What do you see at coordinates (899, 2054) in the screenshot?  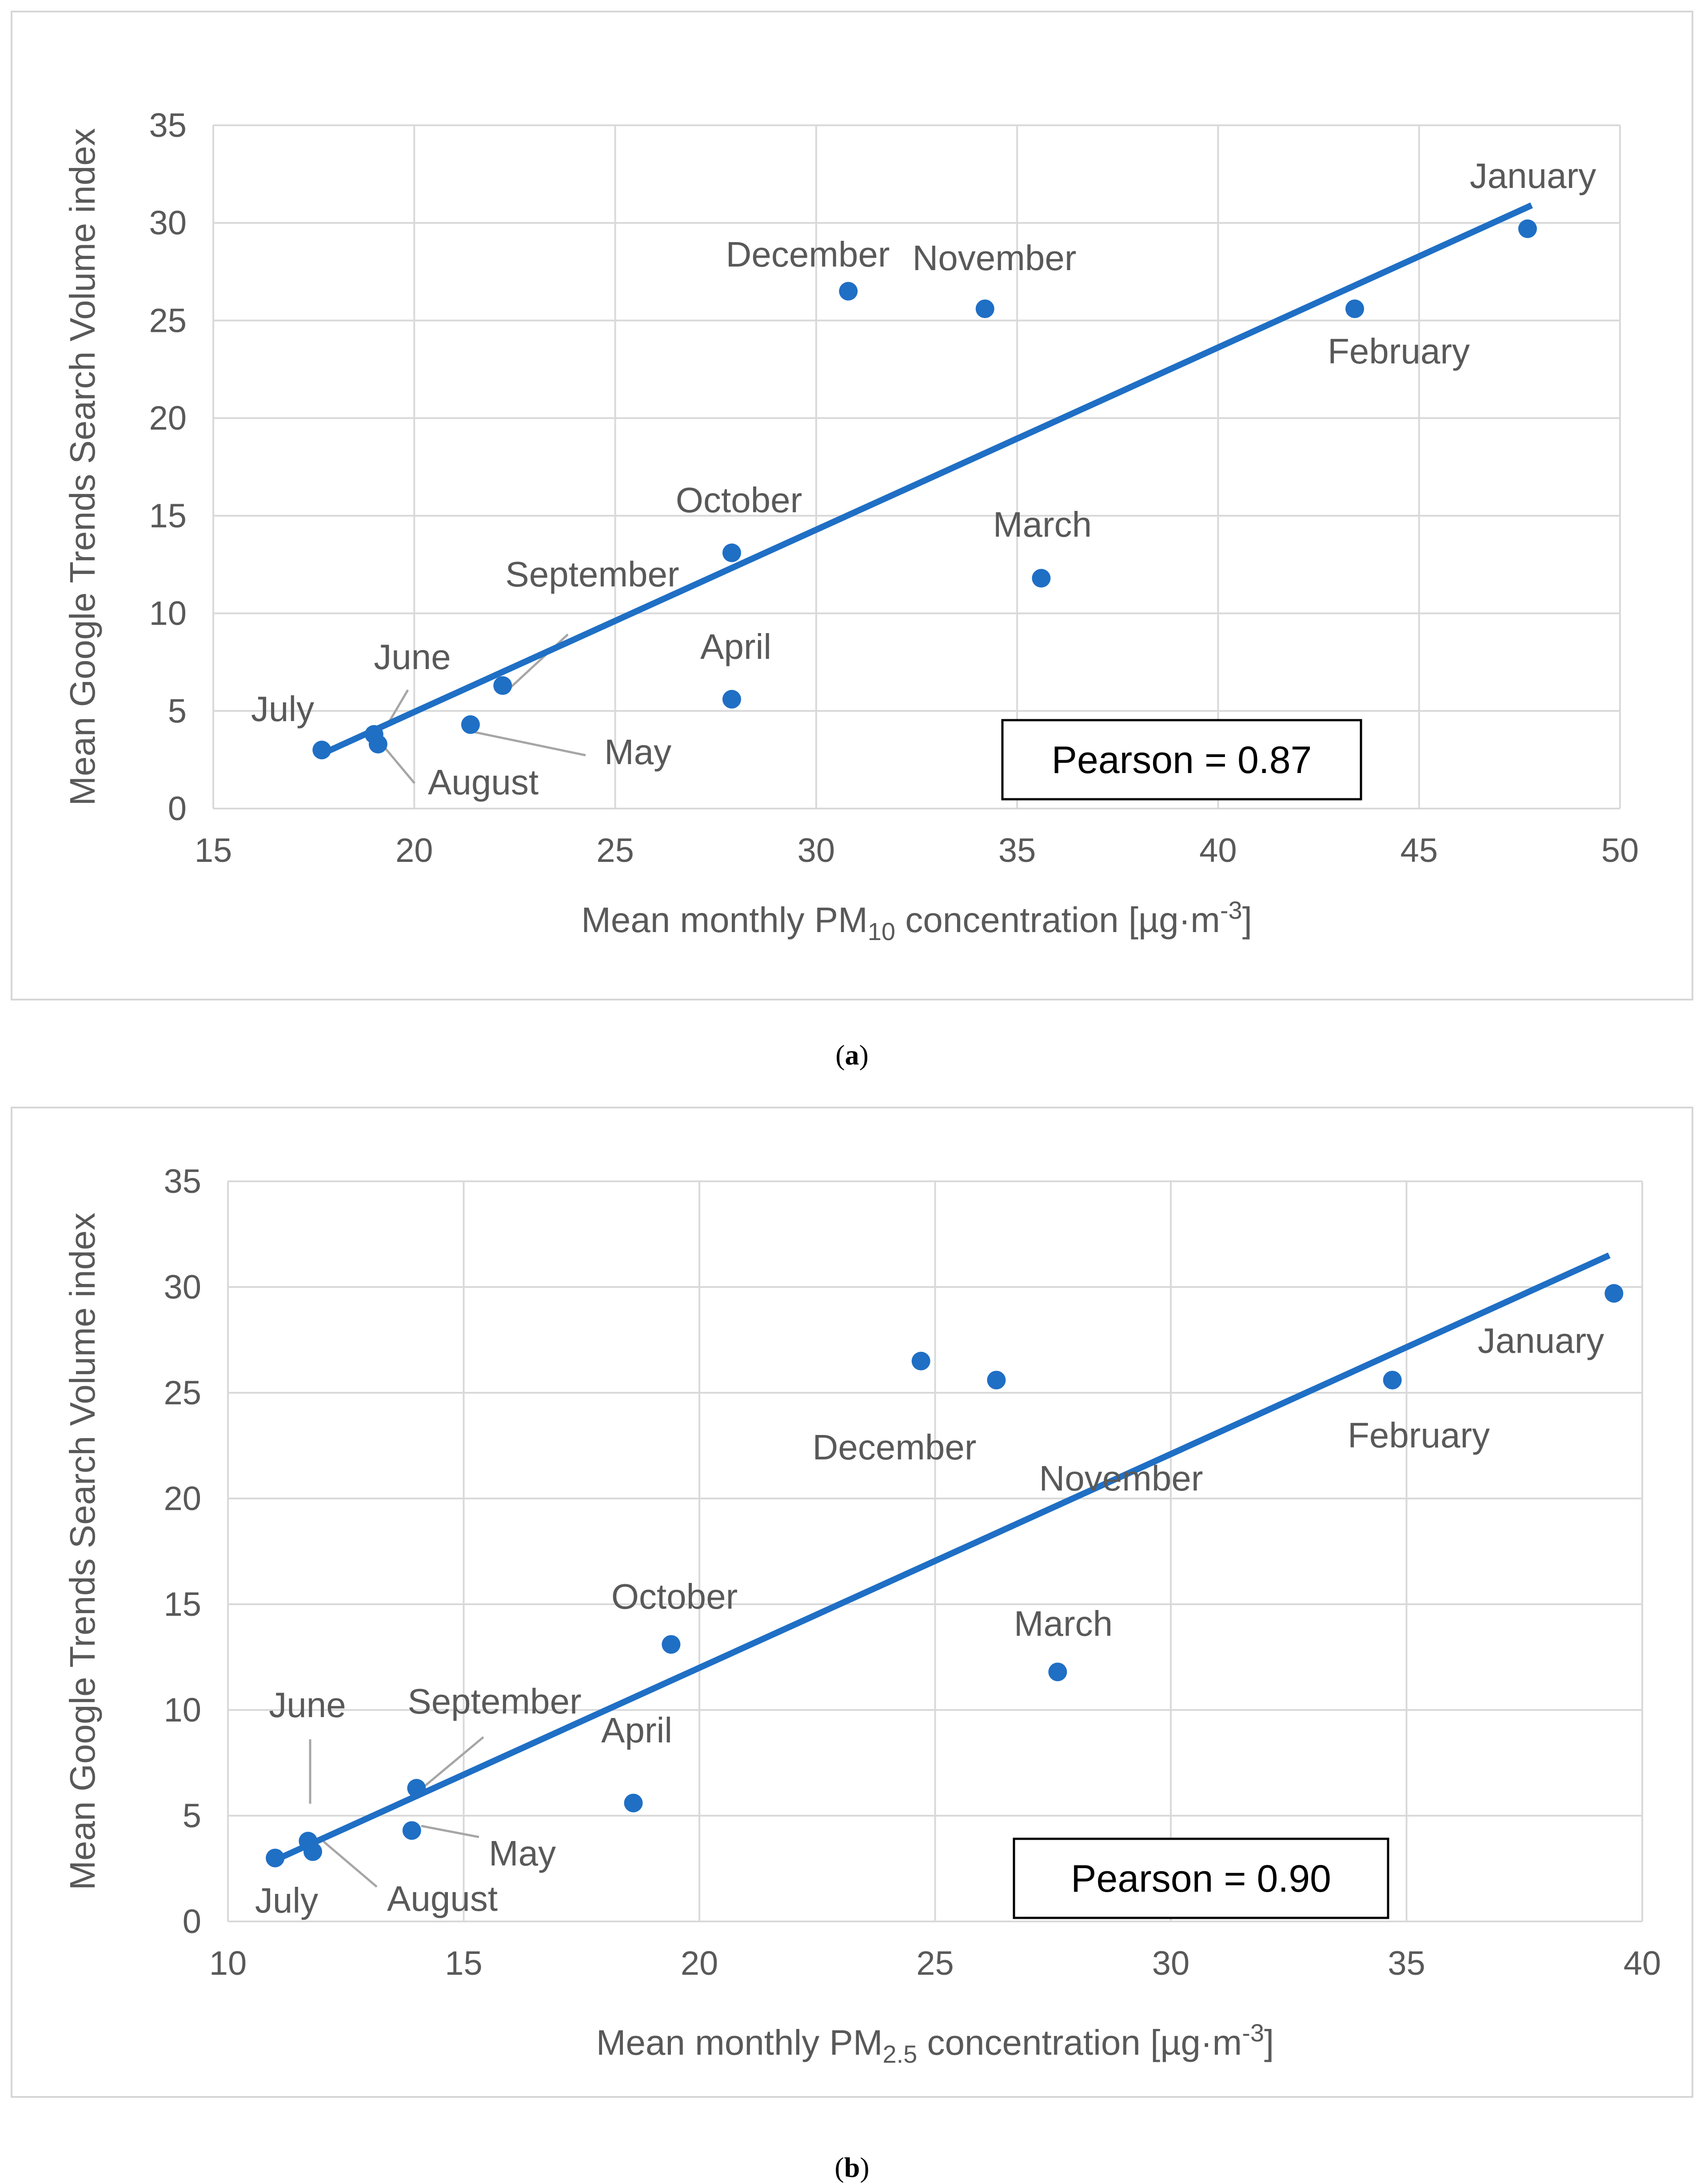 I see `x-axis-title-subscript: 2.5` at bounding box center [899, 2054].